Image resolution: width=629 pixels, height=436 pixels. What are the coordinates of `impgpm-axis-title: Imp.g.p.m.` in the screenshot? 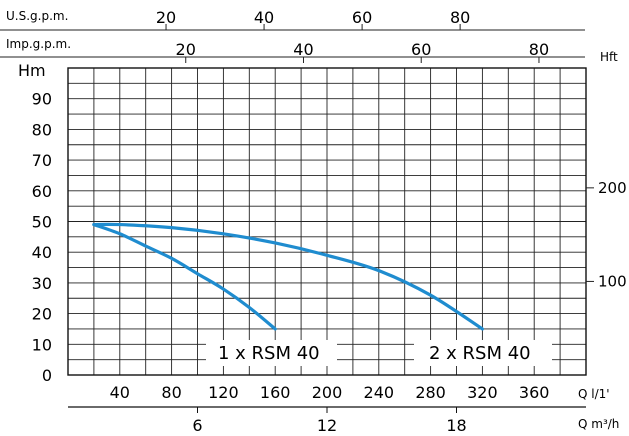 It's located at (38, 44).